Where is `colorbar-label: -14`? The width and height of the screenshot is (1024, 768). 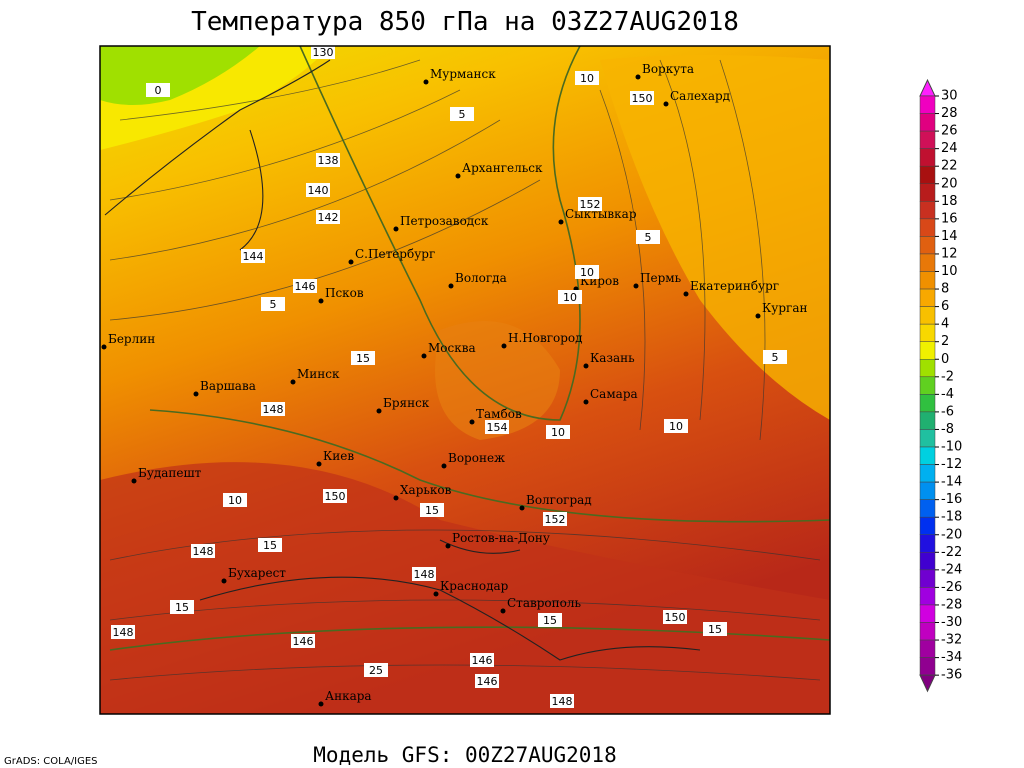 colorbar-label: -14 is located at coordinates (951, 482).